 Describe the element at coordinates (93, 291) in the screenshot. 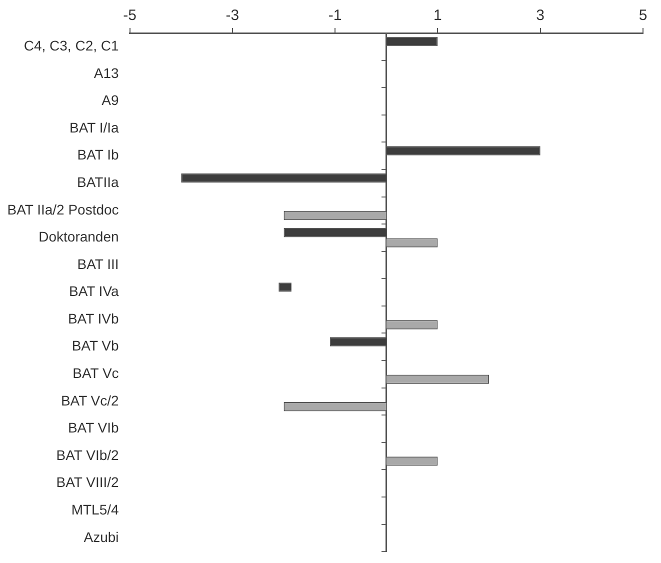

I see `y-tick-label: BAT IVa` at that location.